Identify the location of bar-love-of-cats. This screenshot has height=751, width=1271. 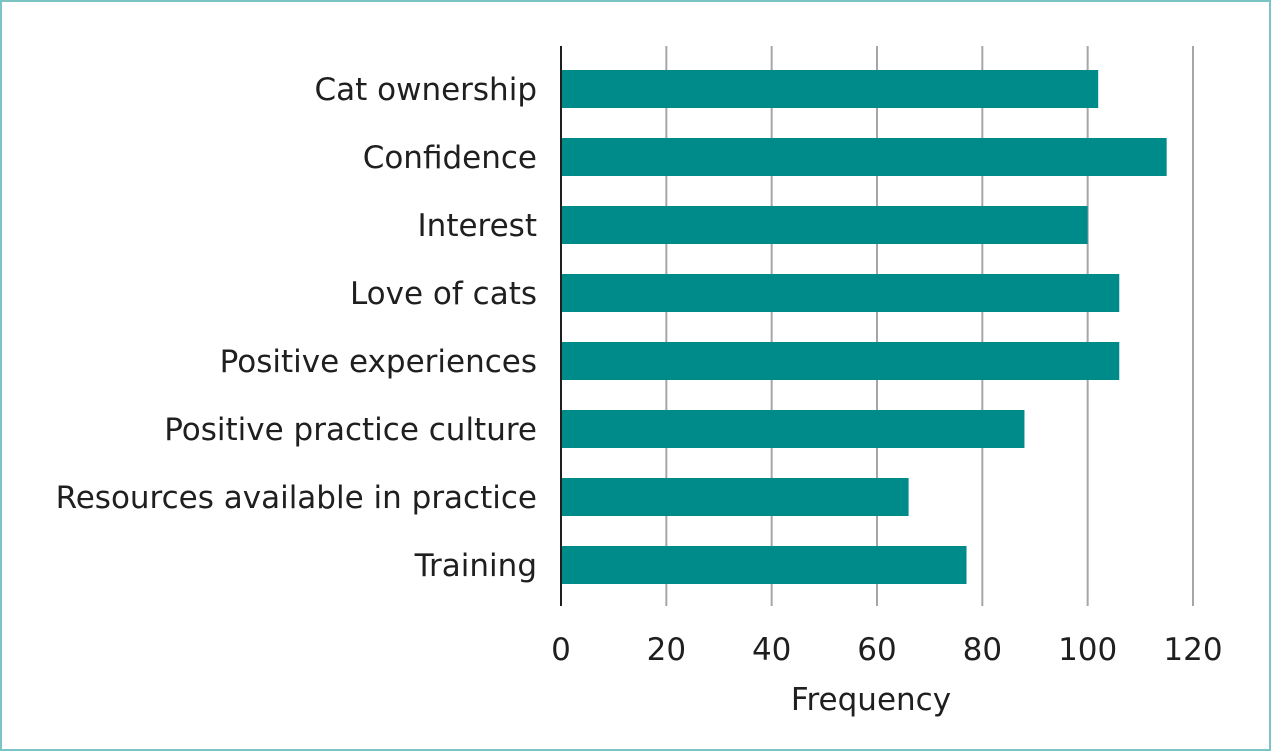
(840, 293).